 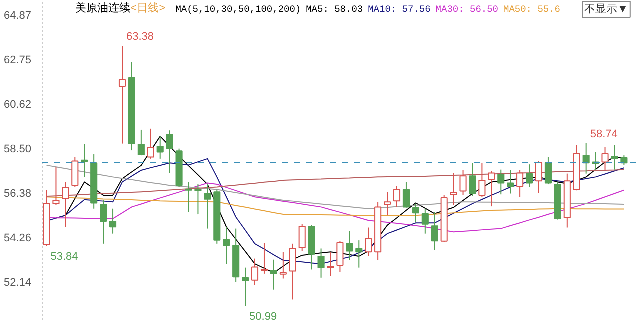 I want to click on annotation: 53.84, so click(x=64, y=257).